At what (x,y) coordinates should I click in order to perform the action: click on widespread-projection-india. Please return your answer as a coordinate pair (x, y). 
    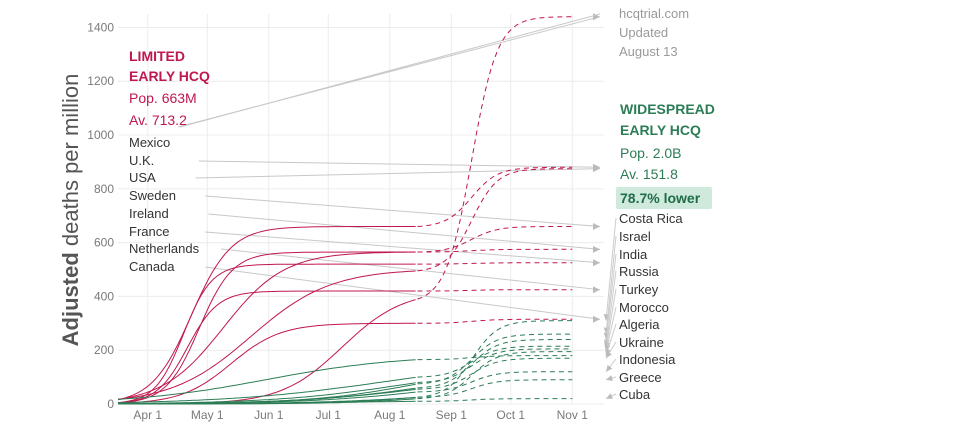
    Looking at the image, I should click on (495, 363).